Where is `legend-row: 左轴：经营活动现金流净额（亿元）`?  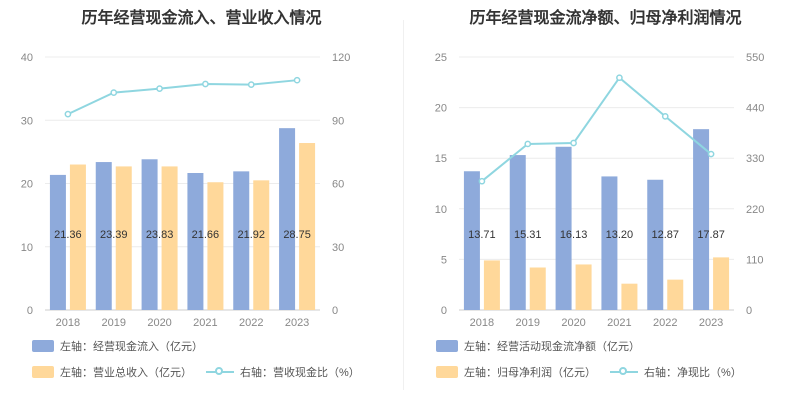 legend-row: 左轴：经营活动现金流净额（亿元） is located at coordinates (545, 346).